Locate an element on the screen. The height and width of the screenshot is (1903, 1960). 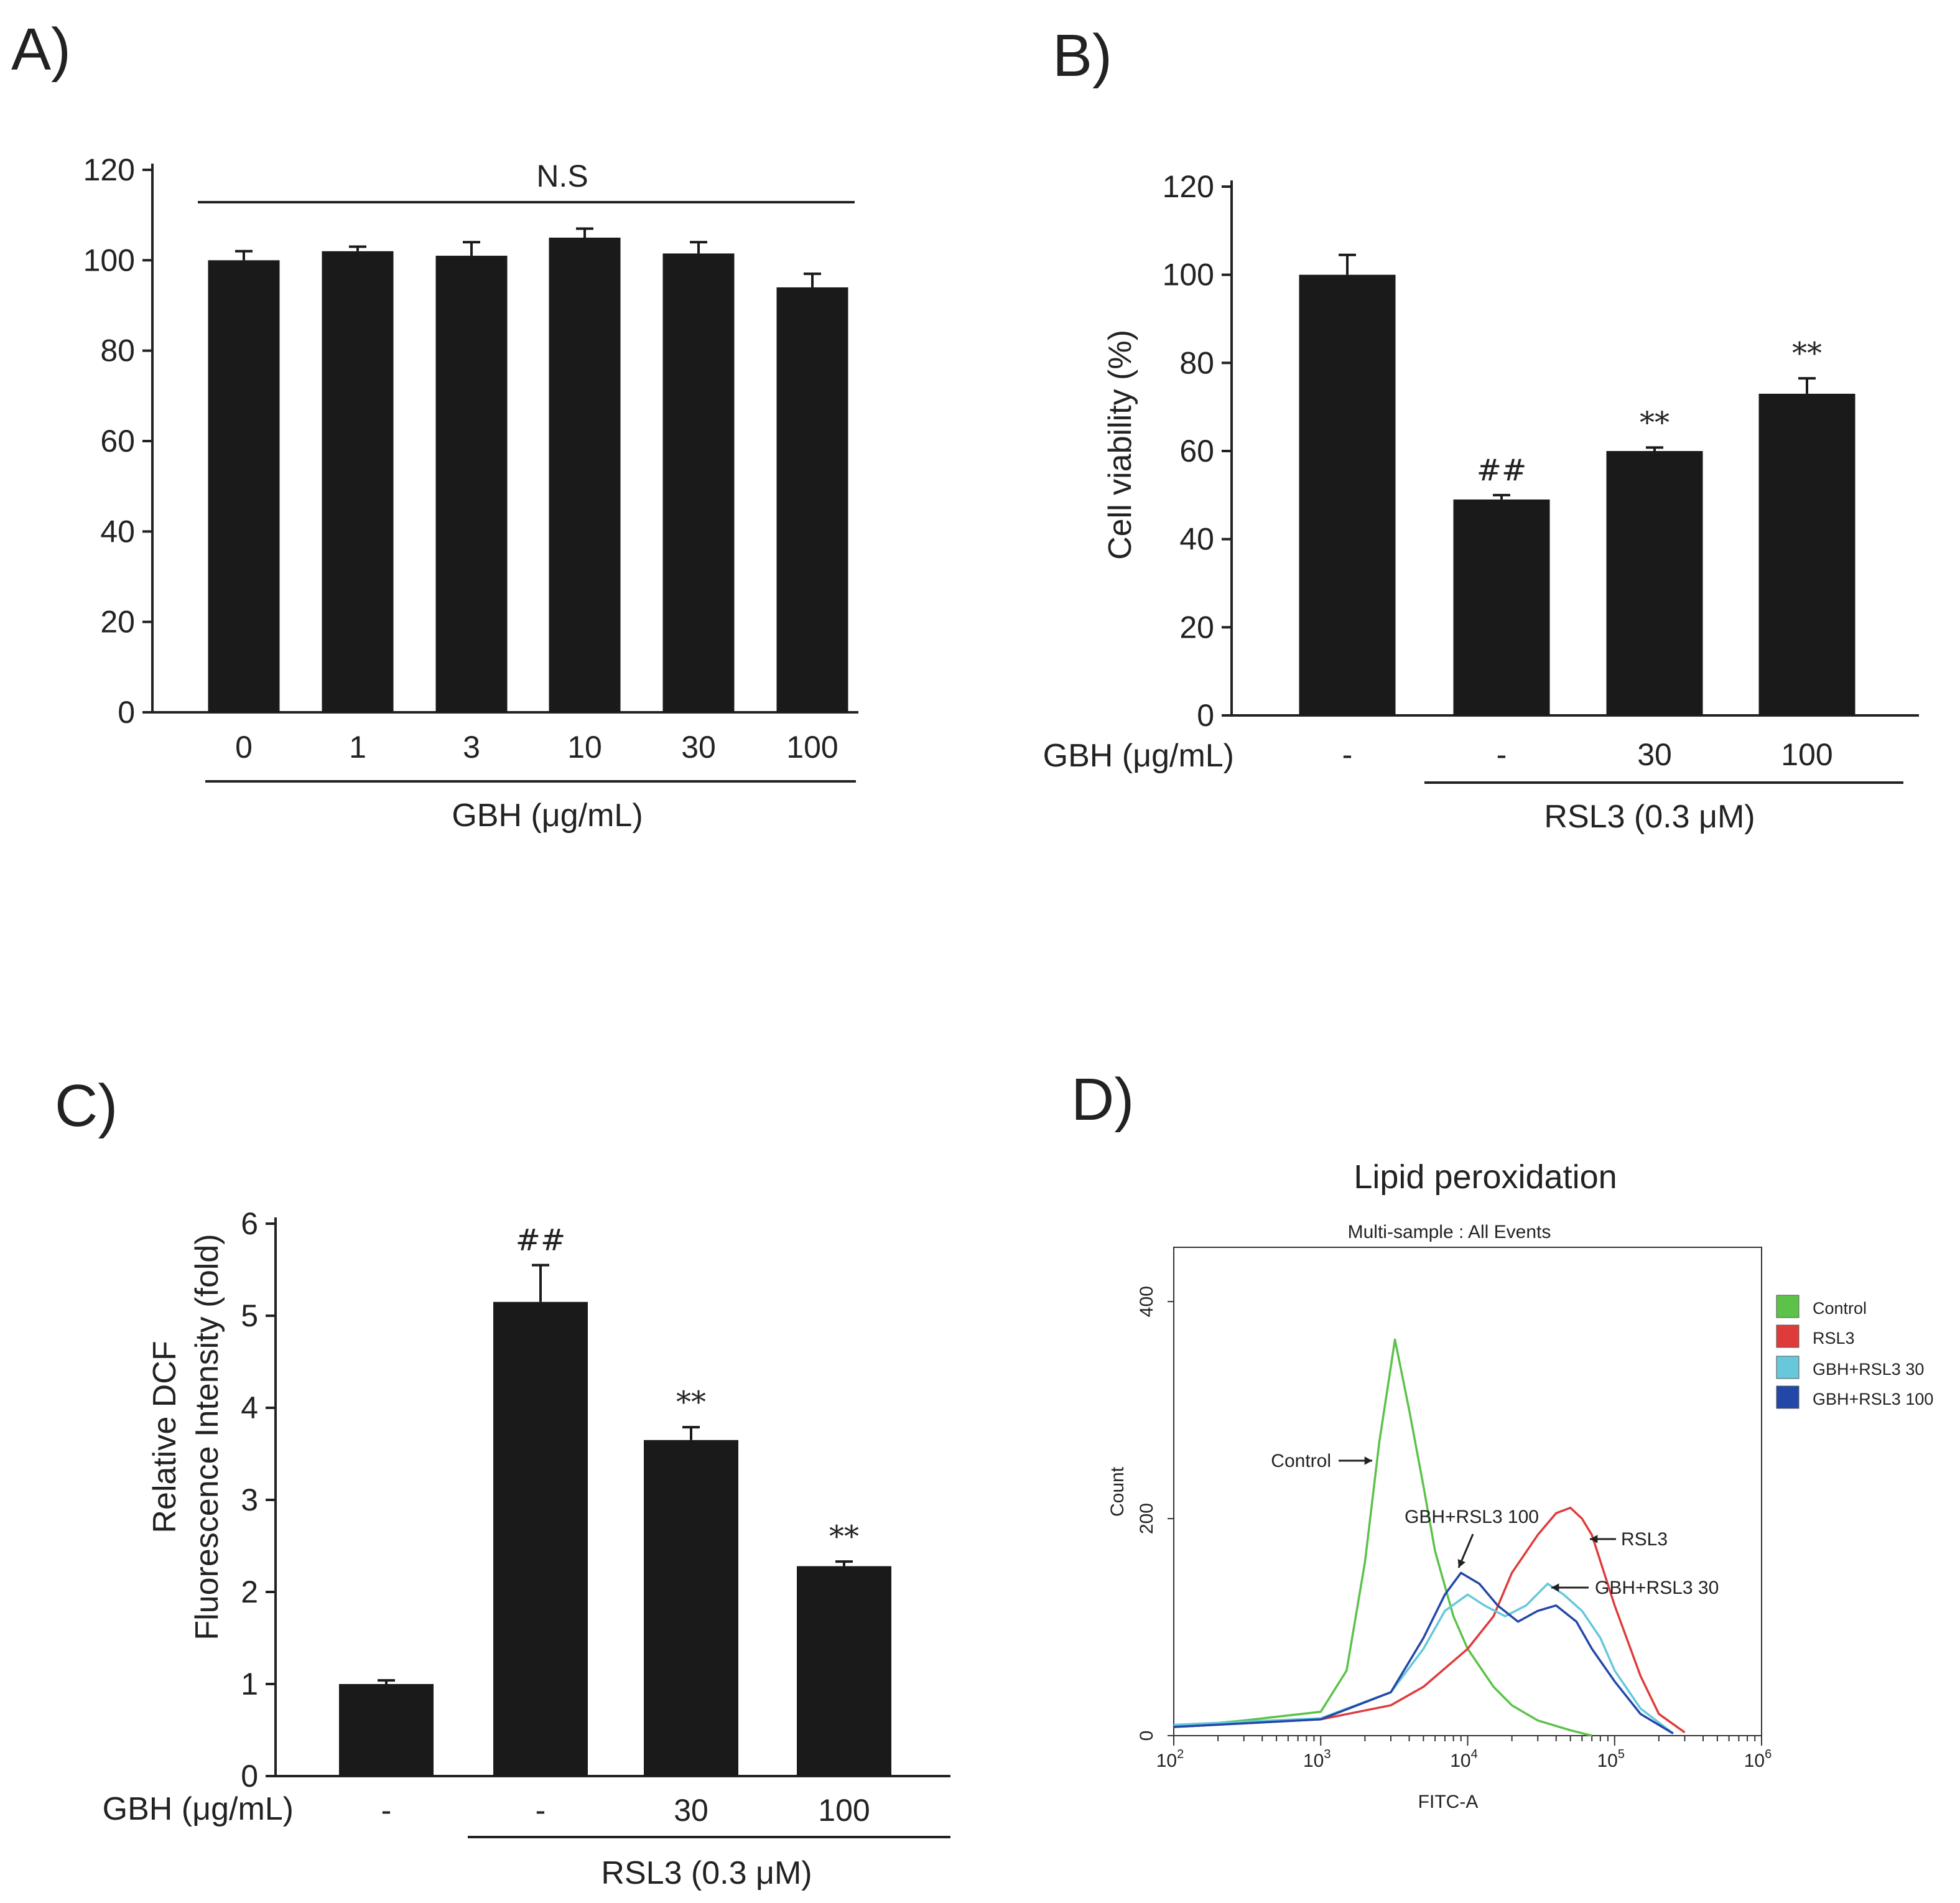
panel-a-ytick-label: 80 is located at coordinates (117, 350).